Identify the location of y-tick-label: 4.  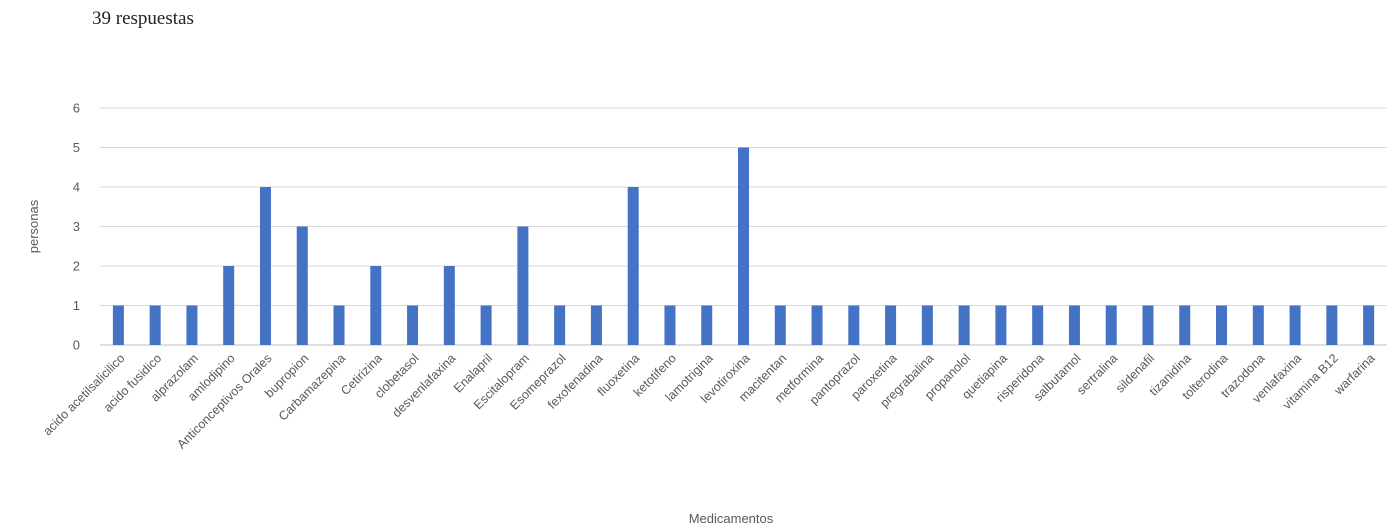
(76, 187).